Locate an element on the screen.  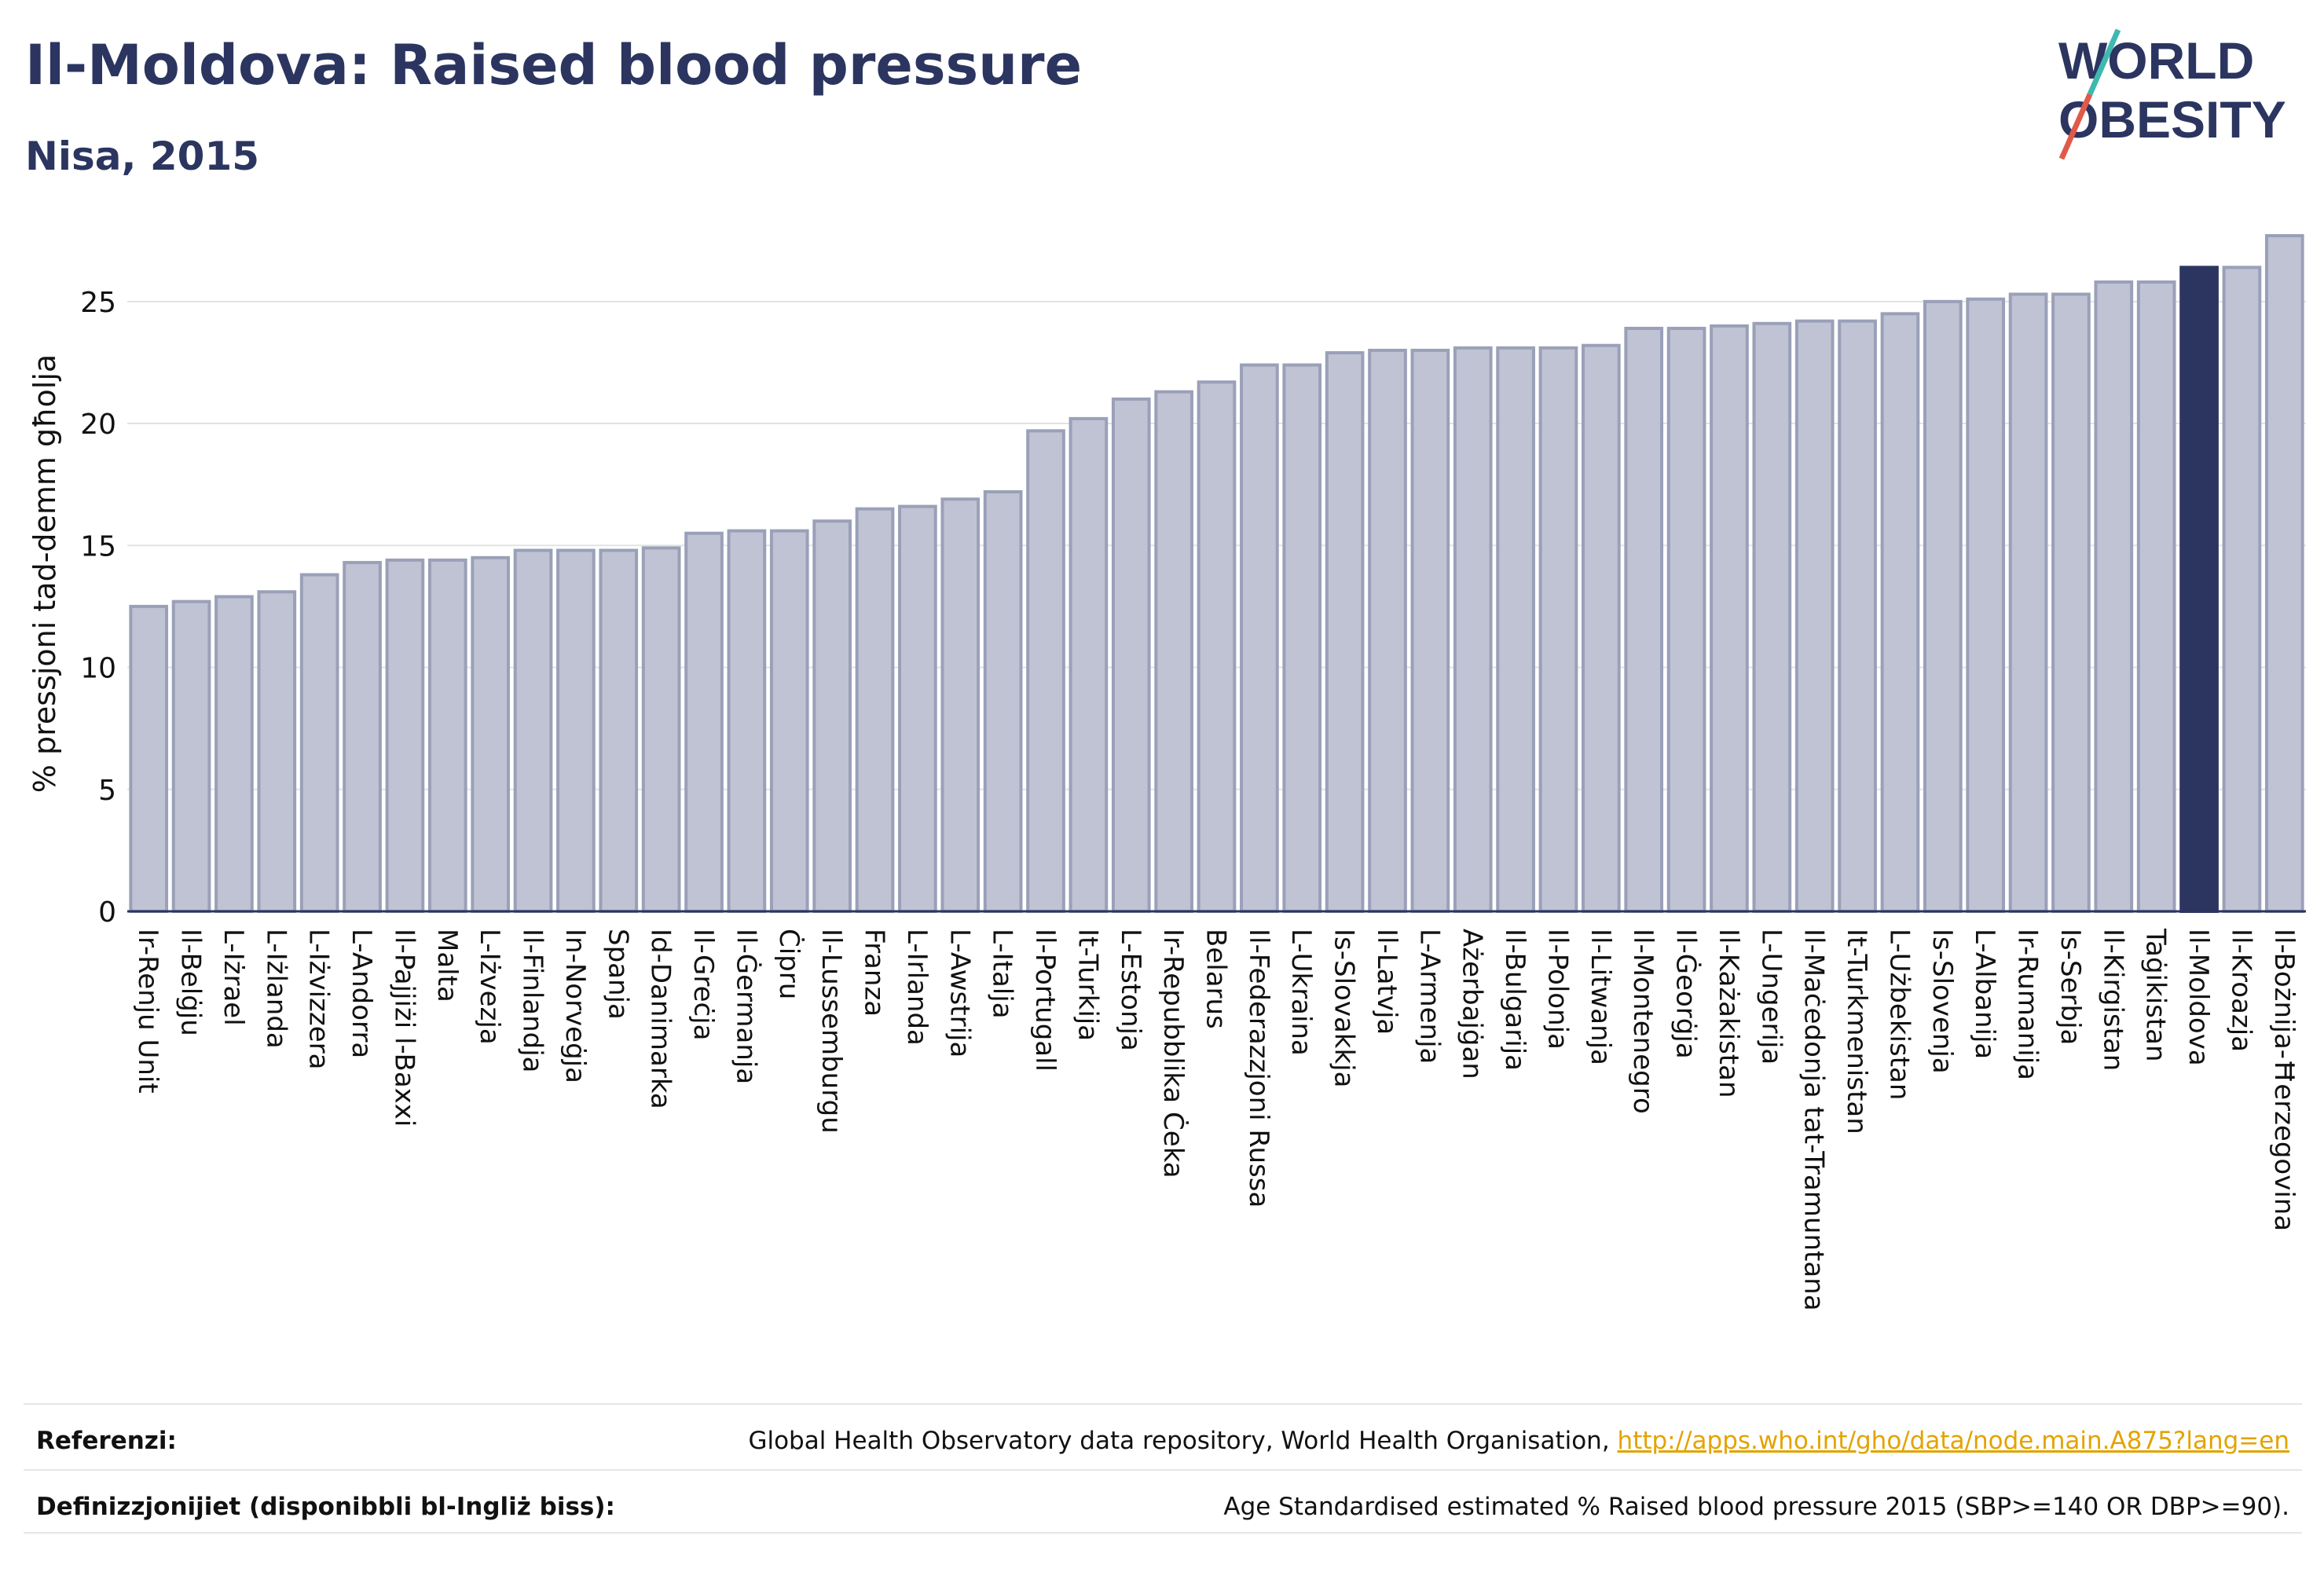
y-tick-label: 20 is located at coordinates (98, 425).